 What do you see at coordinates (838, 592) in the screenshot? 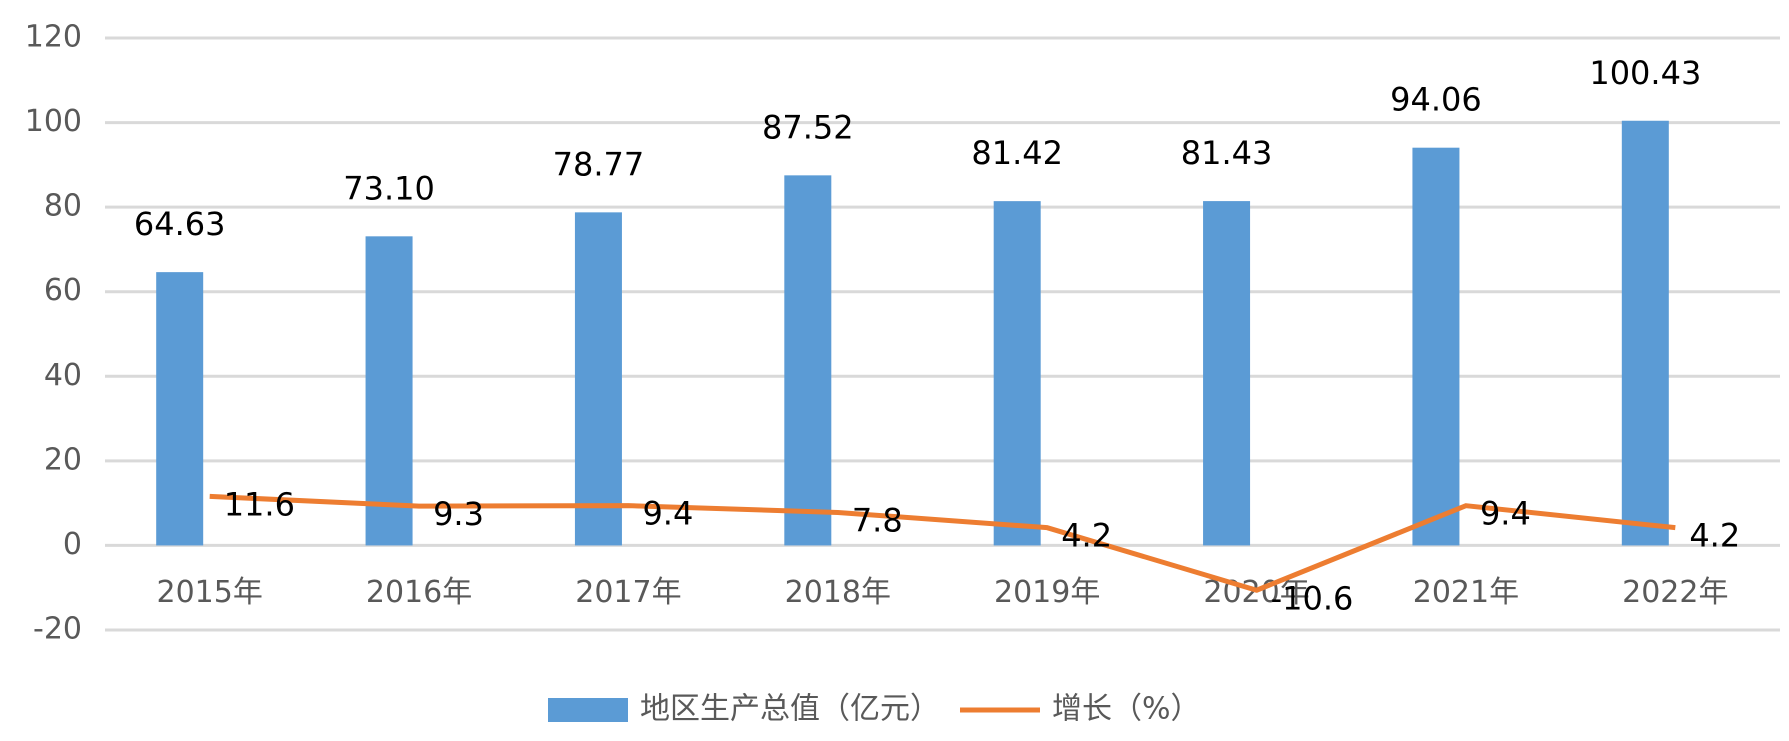
I see `x-tick-label: 2018年` at bounding box center [838, 592].